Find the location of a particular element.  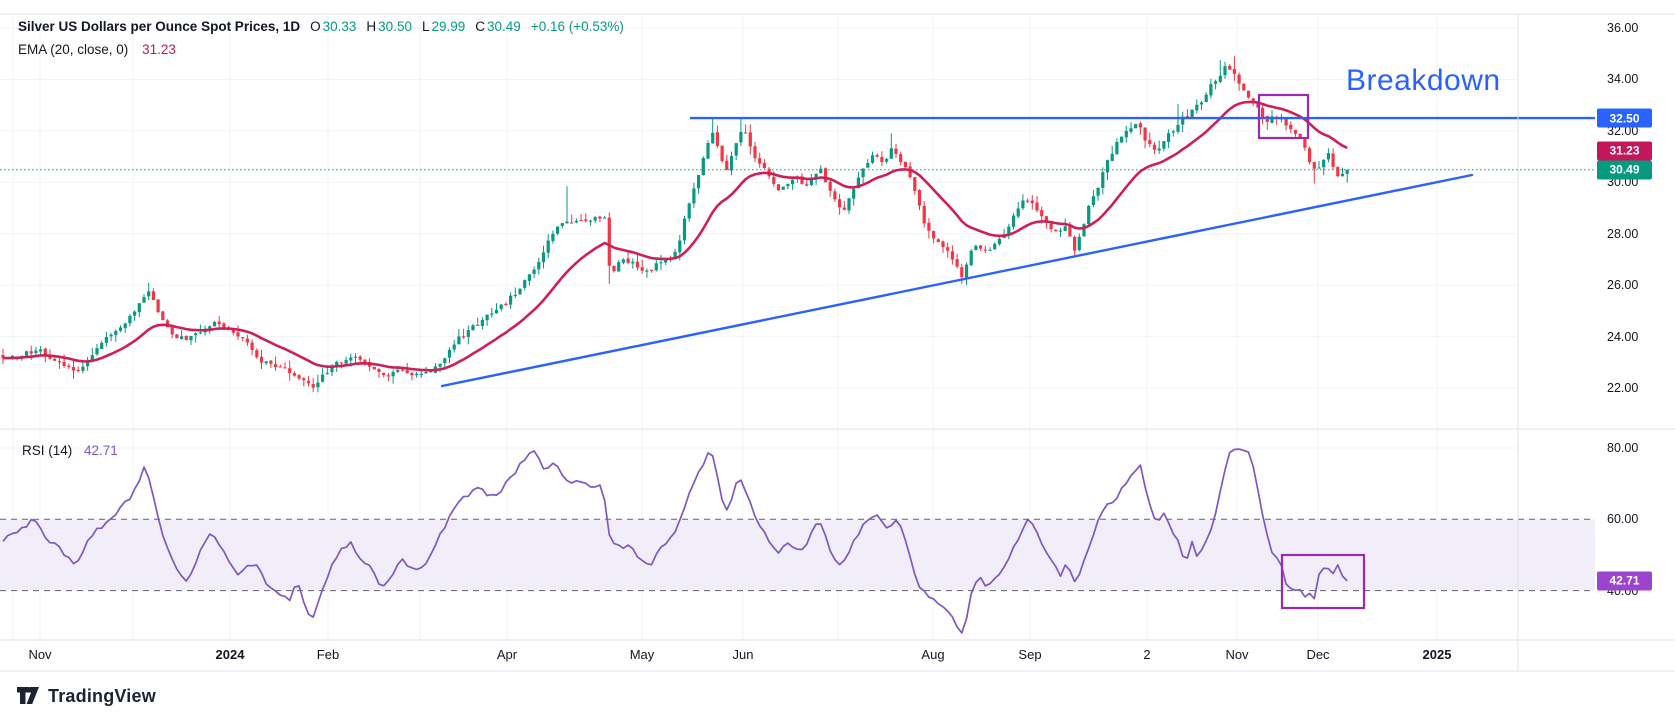

ohlc-value: 30.50 is located at coordinates (395, 26).